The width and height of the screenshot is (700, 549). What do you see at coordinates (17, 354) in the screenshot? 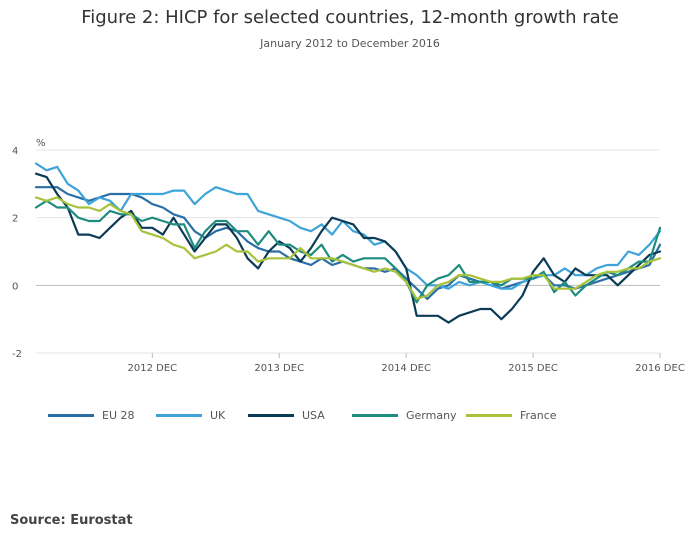
I see `y-tick-label: -2` at bounding box center [17, 354].